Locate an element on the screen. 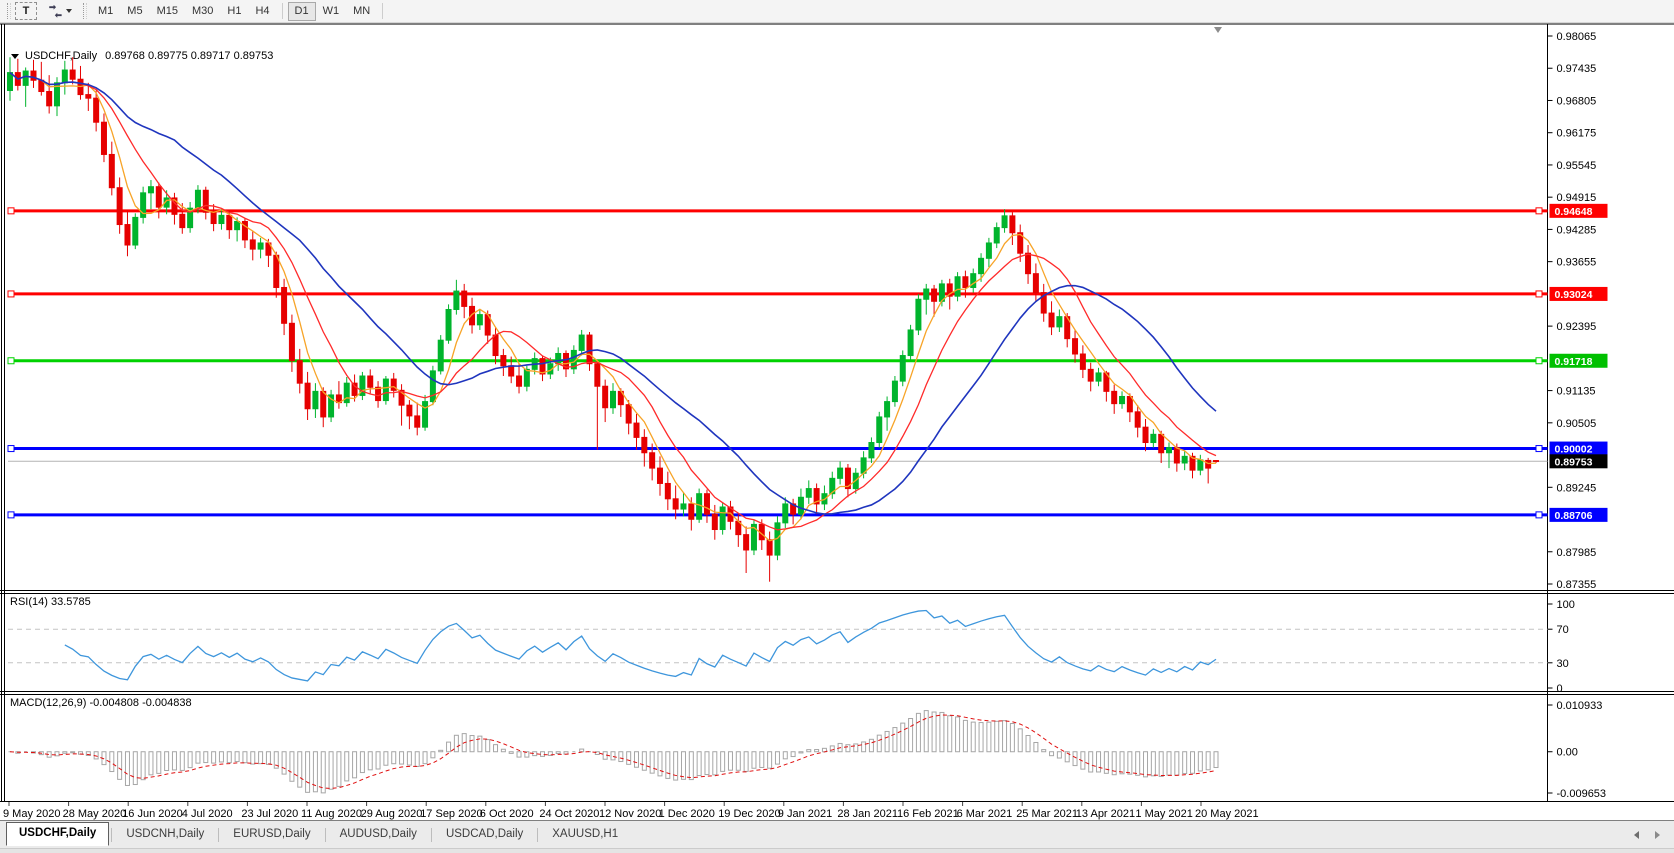  timeframe-mn: MN is located at coordinates (362, 11).